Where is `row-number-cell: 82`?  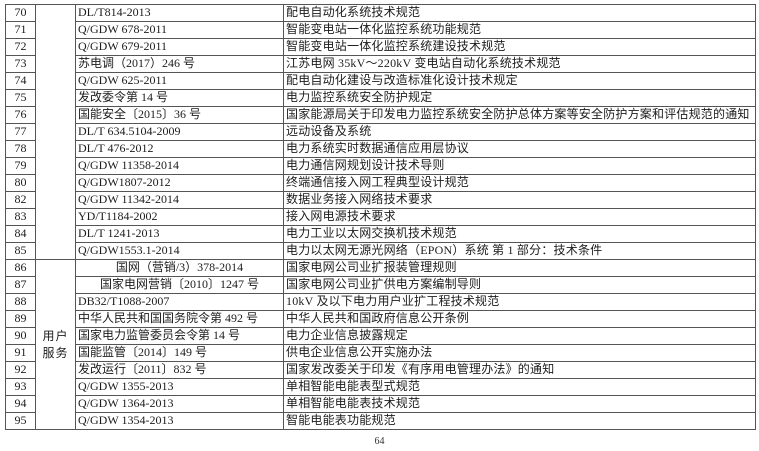 row-number-cell: 82 is located at coordinates (20, 200).